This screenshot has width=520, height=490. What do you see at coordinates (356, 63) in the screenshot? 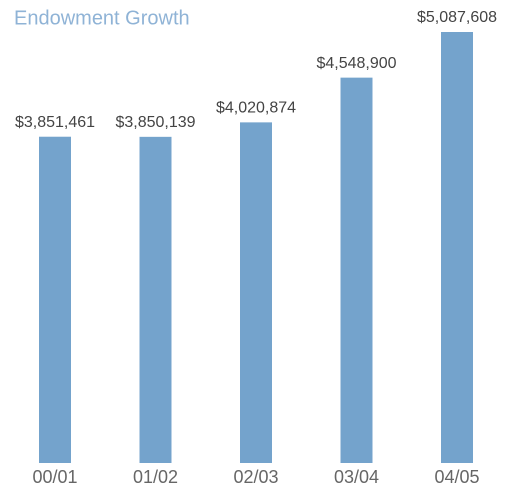
I see `value-label: $4,548,900` at bounding box center [356, 63].